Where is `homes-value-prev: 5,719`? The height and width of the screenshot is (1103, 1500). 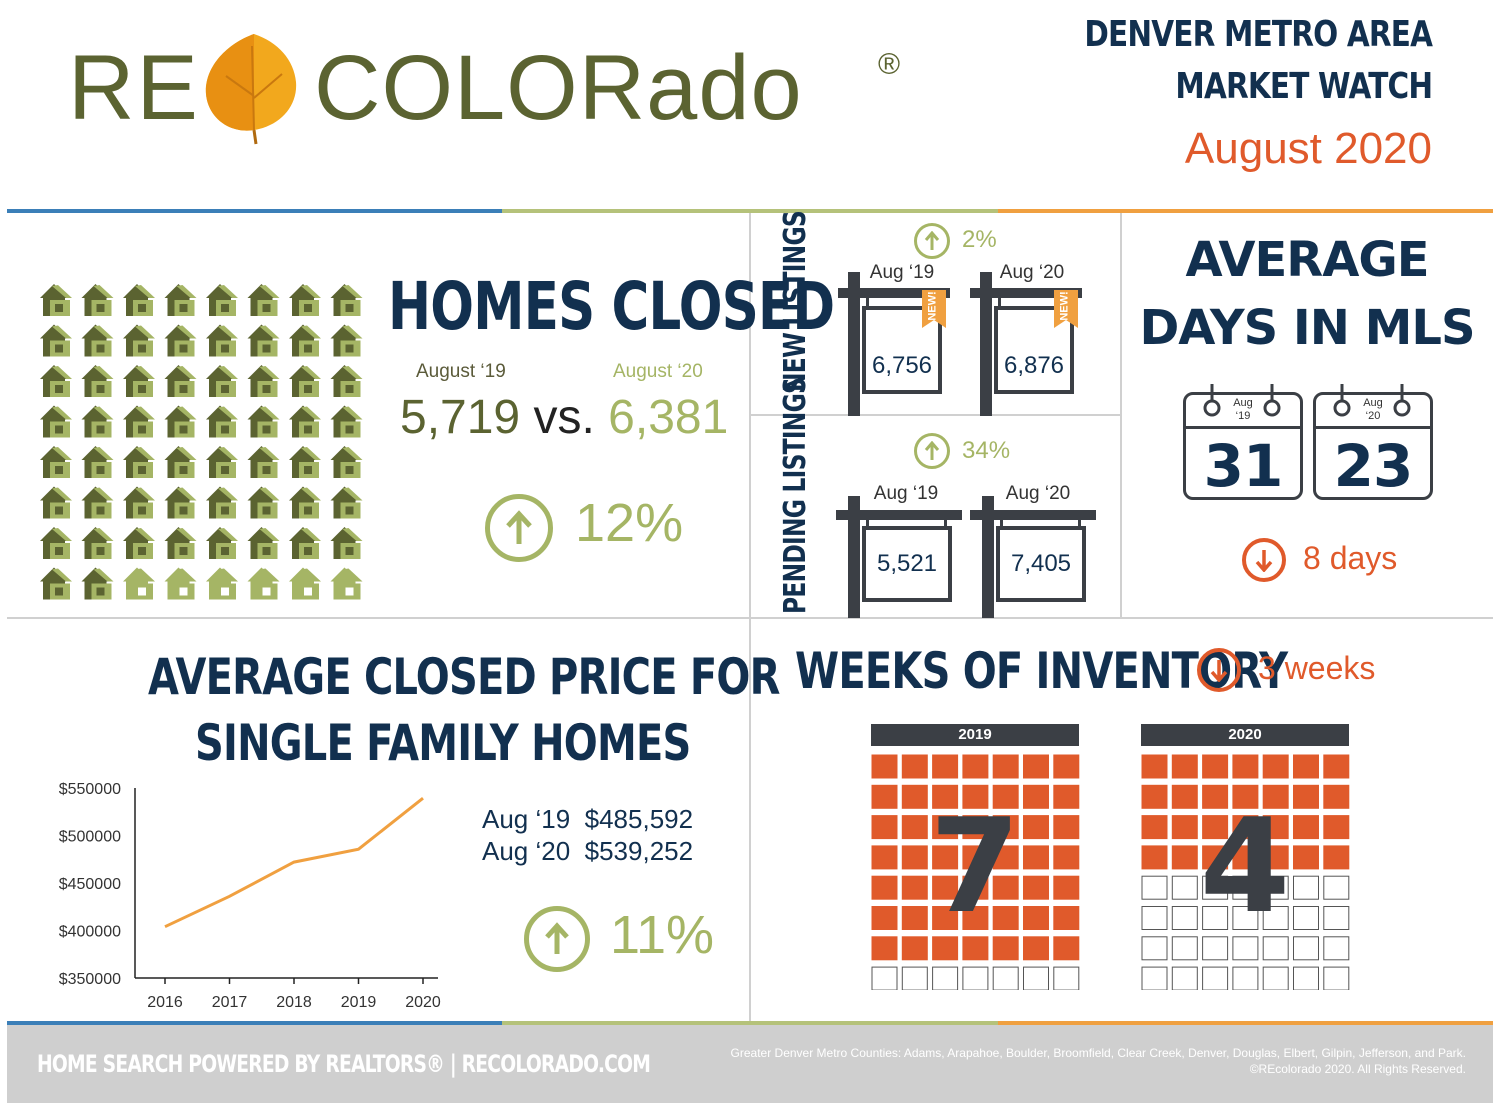
homes-value-prev: 5,719 is located at coordinates (460, 417).